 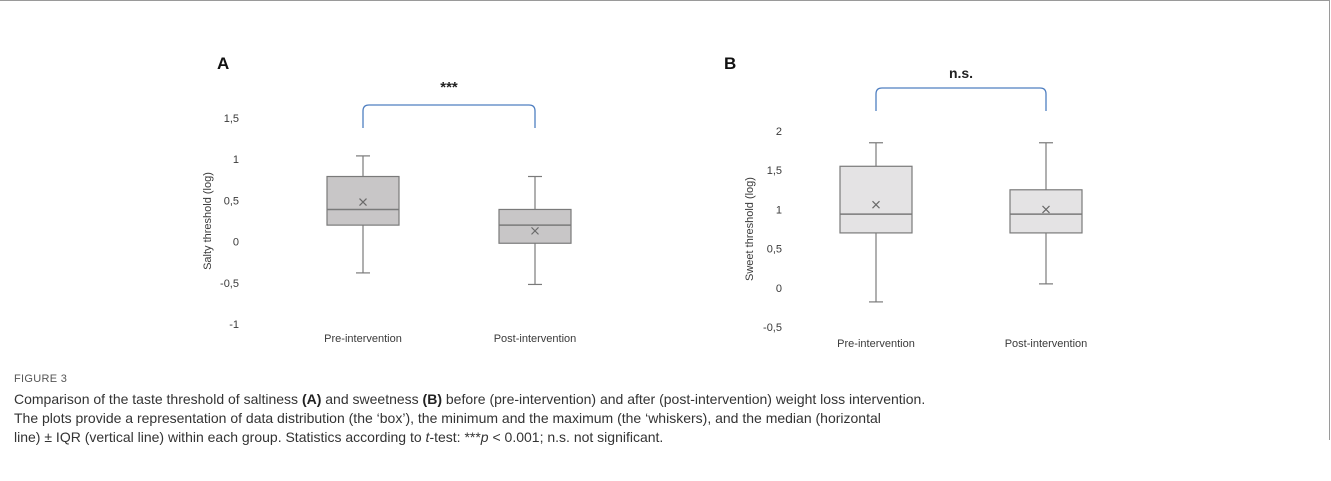 I want to click on panel-b-significance-bracket, so click(x=961, y=99).